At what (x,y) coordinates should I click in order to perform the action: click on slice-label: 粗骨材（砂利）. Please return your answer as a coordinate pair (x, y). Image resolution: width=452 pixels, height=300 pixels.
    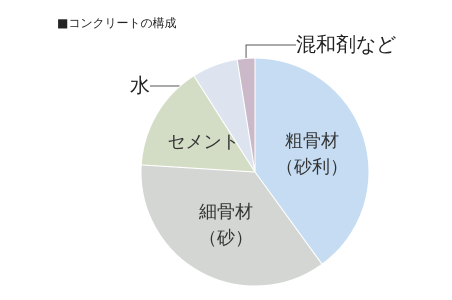
    Looking at the image, I should click on (312, 153).